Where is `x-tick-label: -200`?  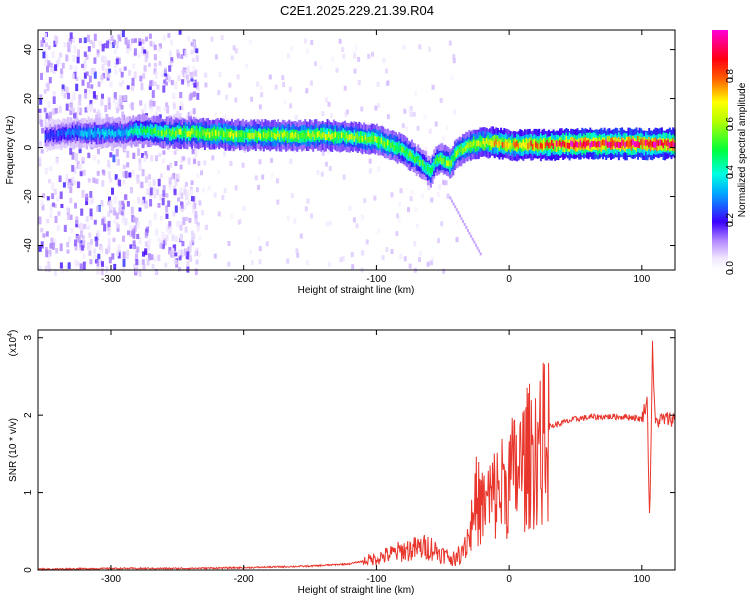 x-tick-label: -200 is located at coordinates (244, 579).